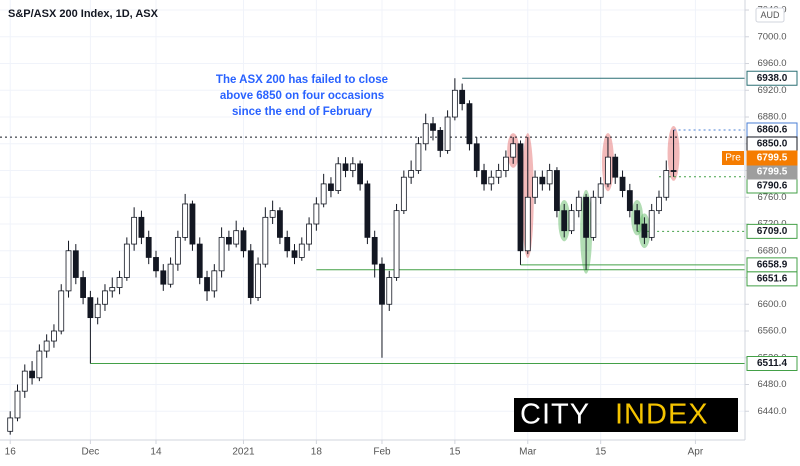  Describe the element at coordinates (772, 231) in the screenshot. I see `price-label: 6709.0` at that location.